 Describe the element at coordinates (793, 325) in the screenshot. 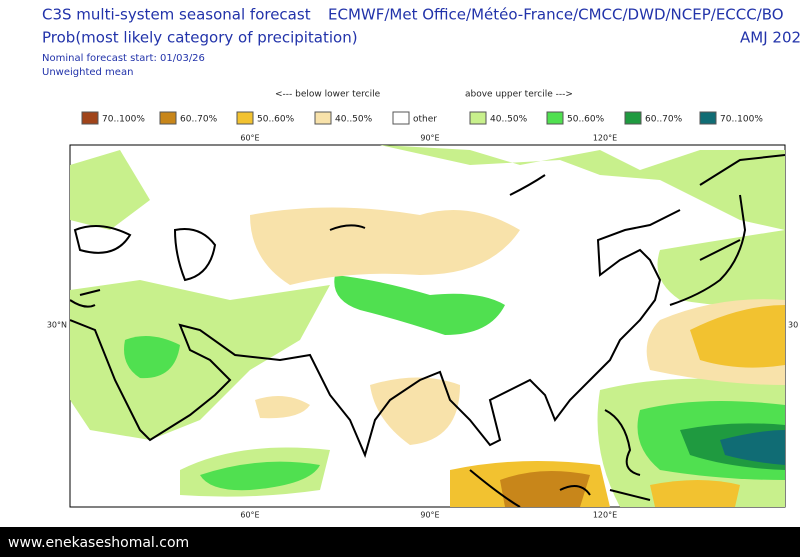

I see `lat-label-right: 30` at that location.